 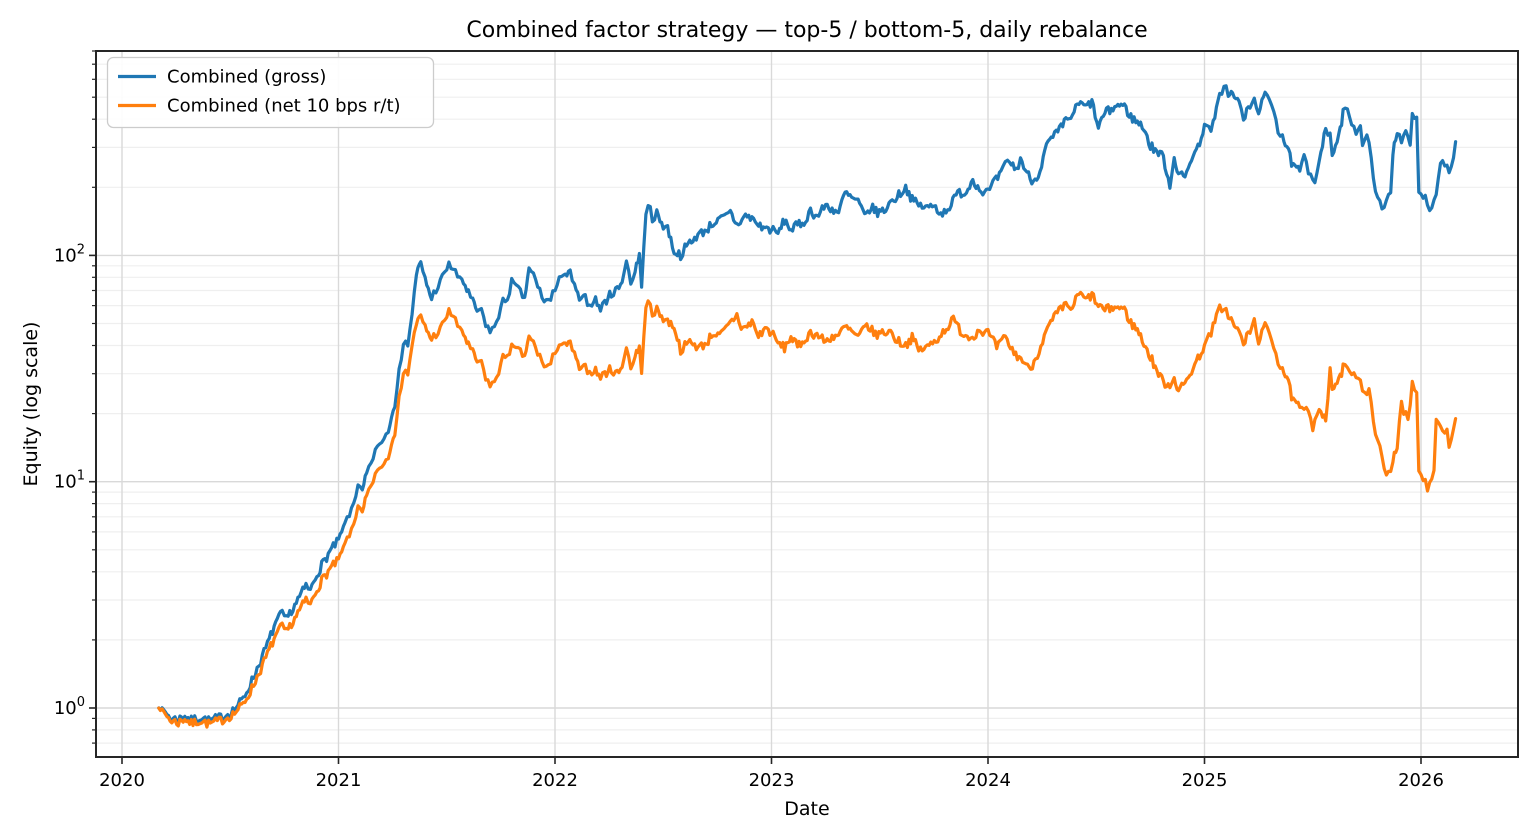 I want to click on legend-item-gross: Combined (gross), so click(x=222, y=77).